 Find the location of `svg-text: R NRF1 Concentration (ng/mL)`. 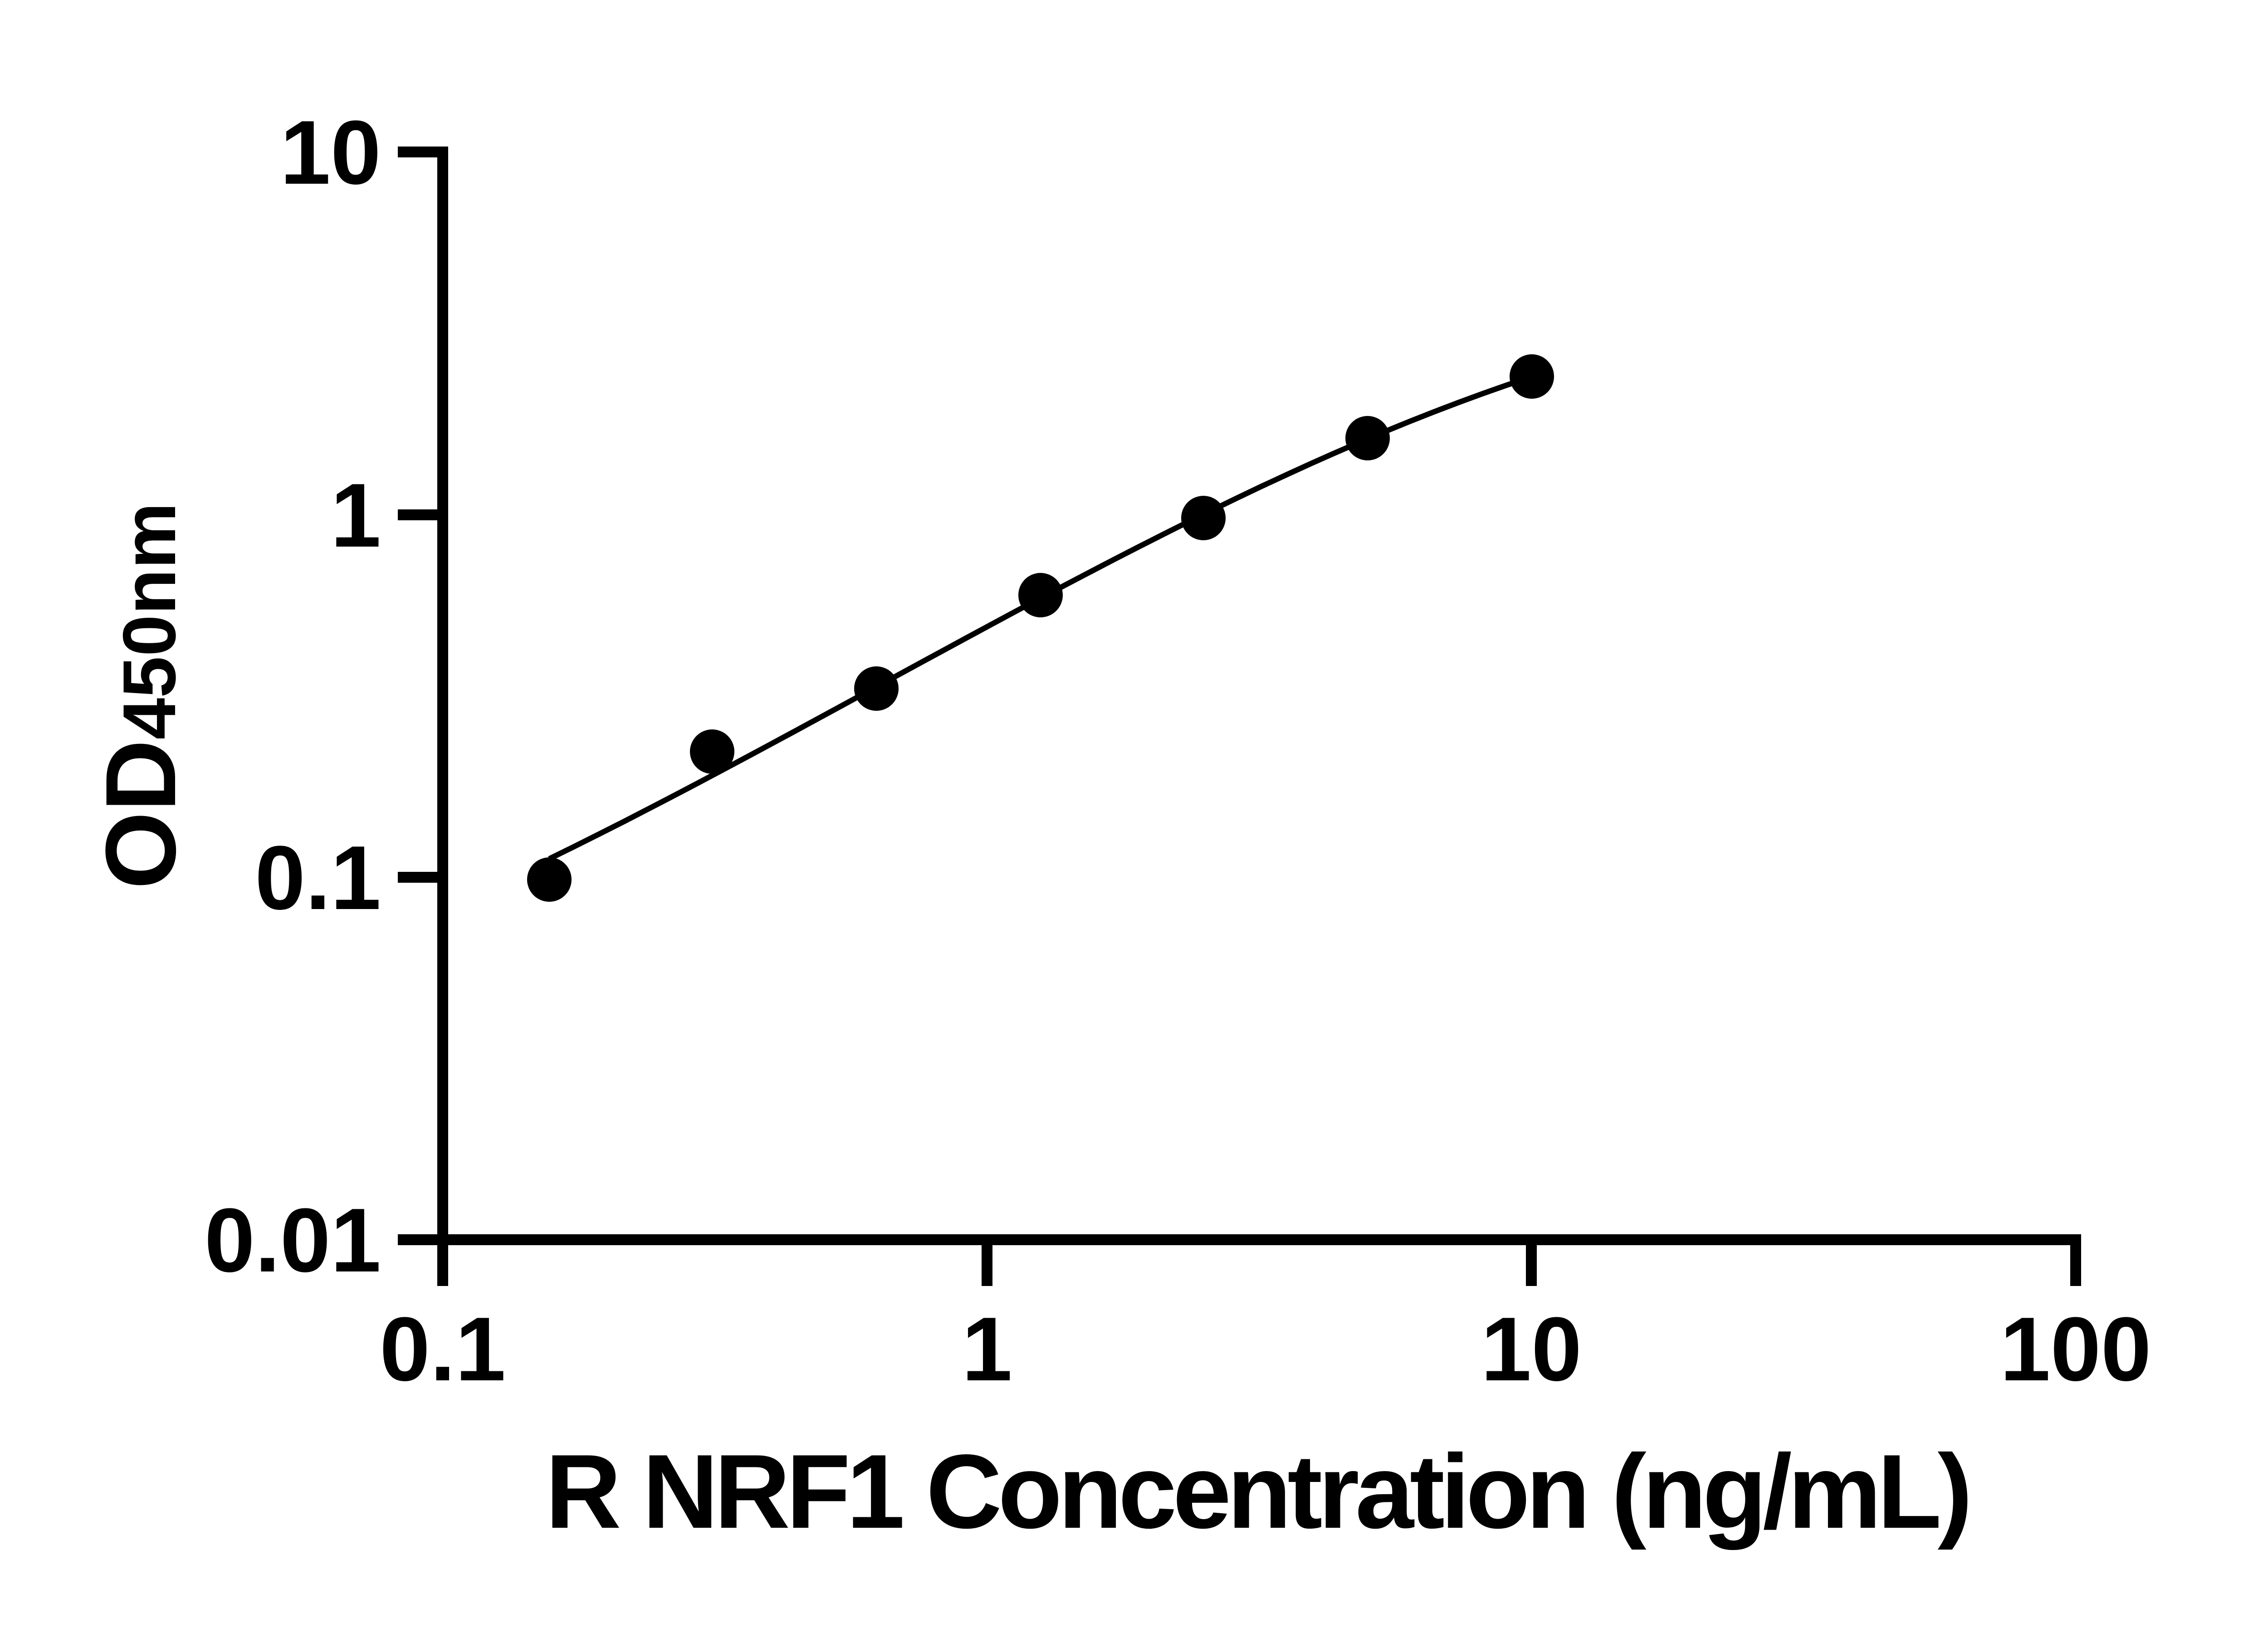

svg-text: R NRF1 Concentration (ng/mL) is located at coordinates (1257, 1491).